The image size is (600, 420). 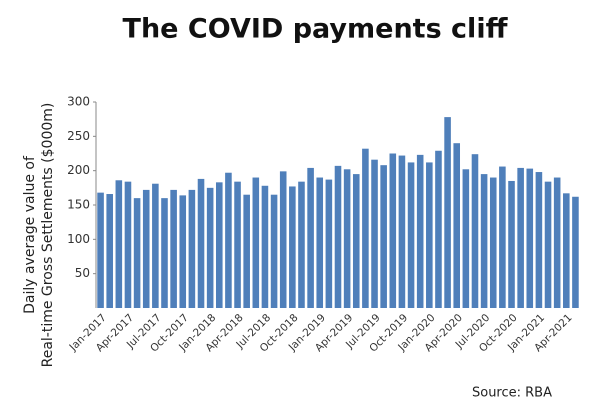 I want to click on y-tick-label: 150, so click(x=78, y=205).